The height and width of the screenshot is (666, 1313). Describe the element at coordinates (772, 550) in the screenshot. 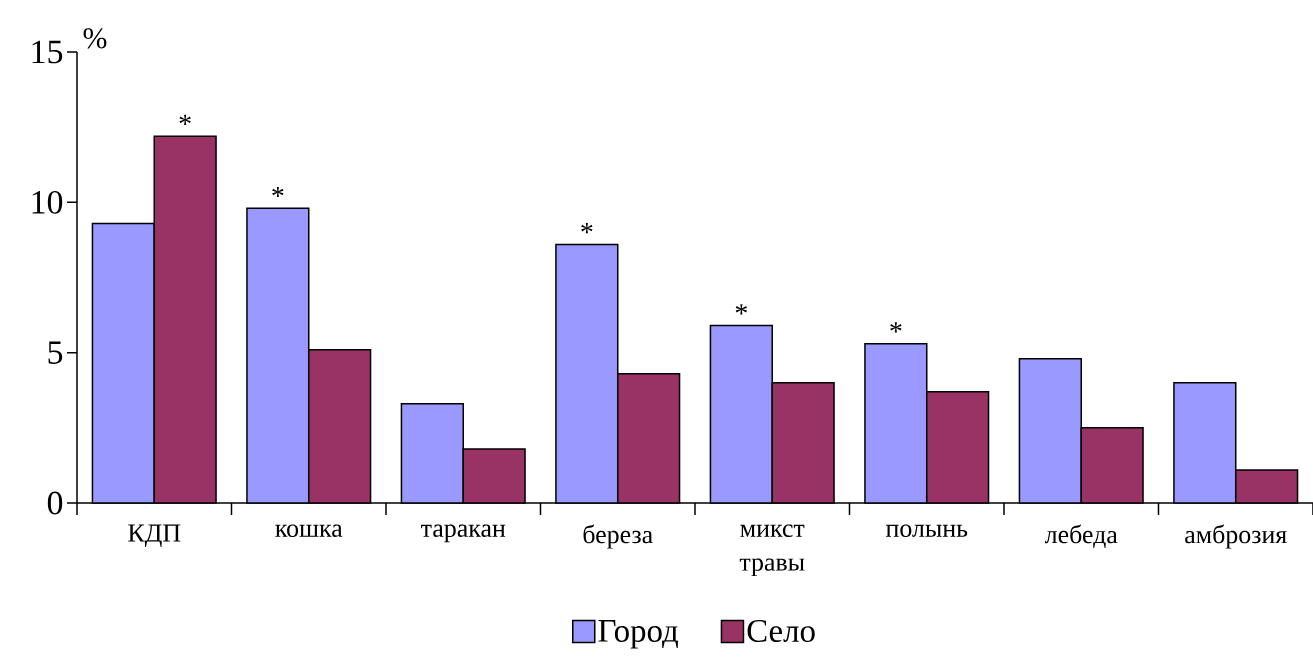

I see `x-tick-label: микст травы` at that location.